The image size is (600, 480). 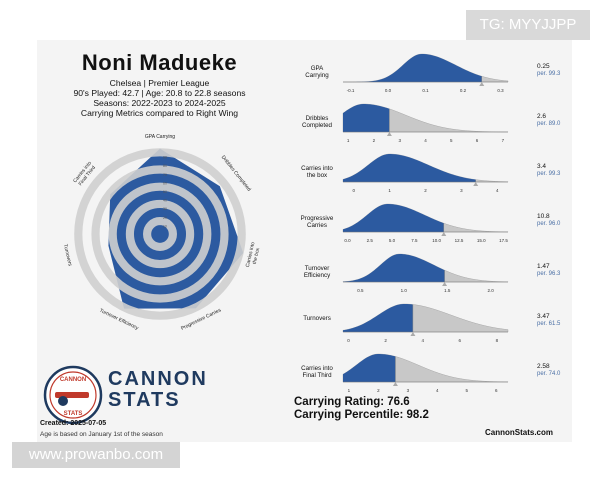 I want to click on player-name: Noni Madueke, so click(x=159, y=62).